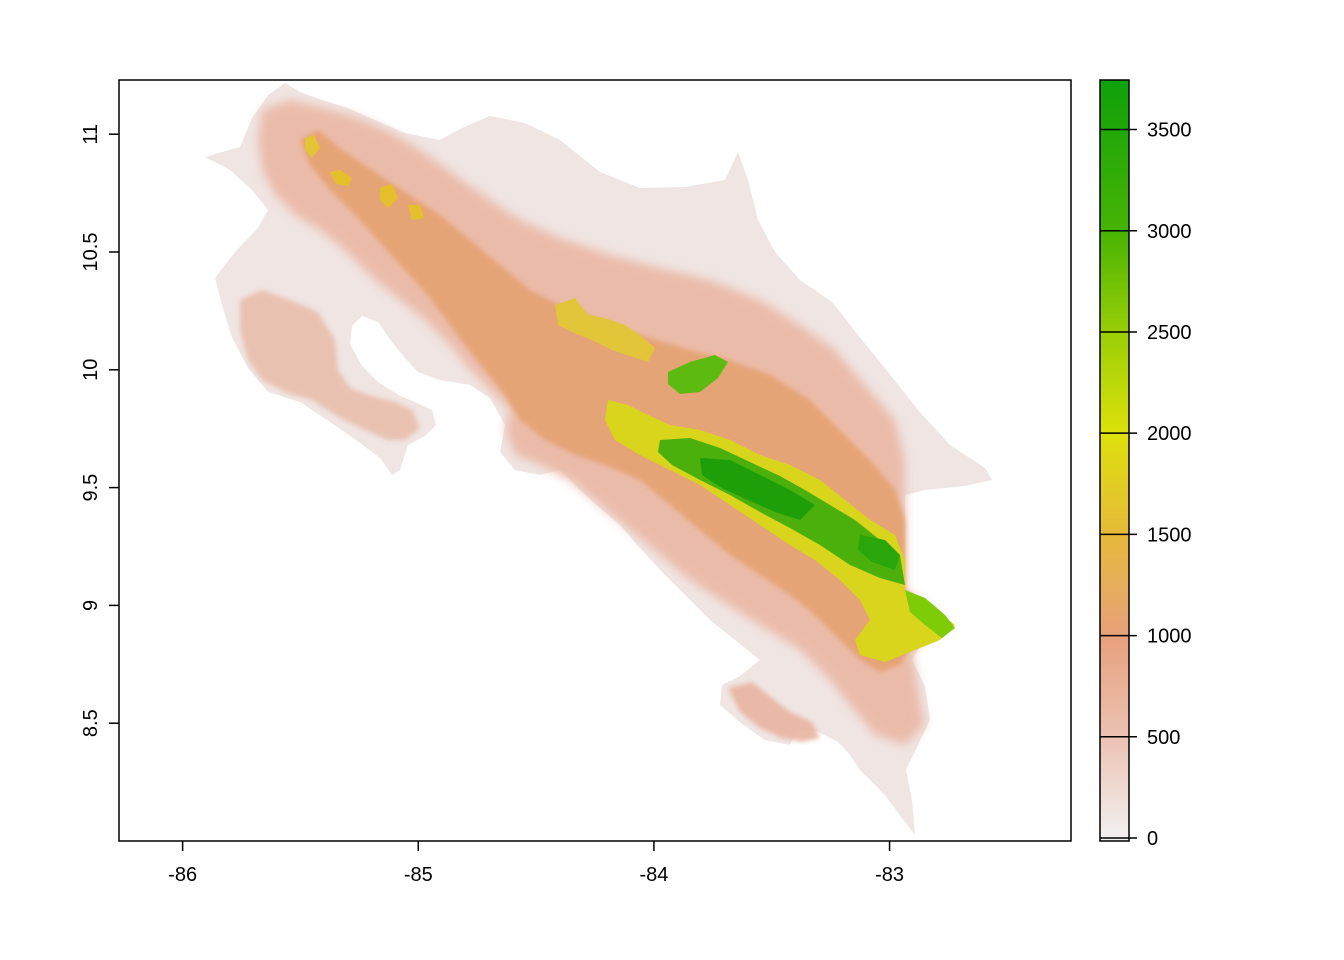 The width and height of the screenshot is (1344, 960). What do you see at coordinates (605, 330) in the screenshot?
I see `central-volcanic-range` at bounding box center [605, 330].